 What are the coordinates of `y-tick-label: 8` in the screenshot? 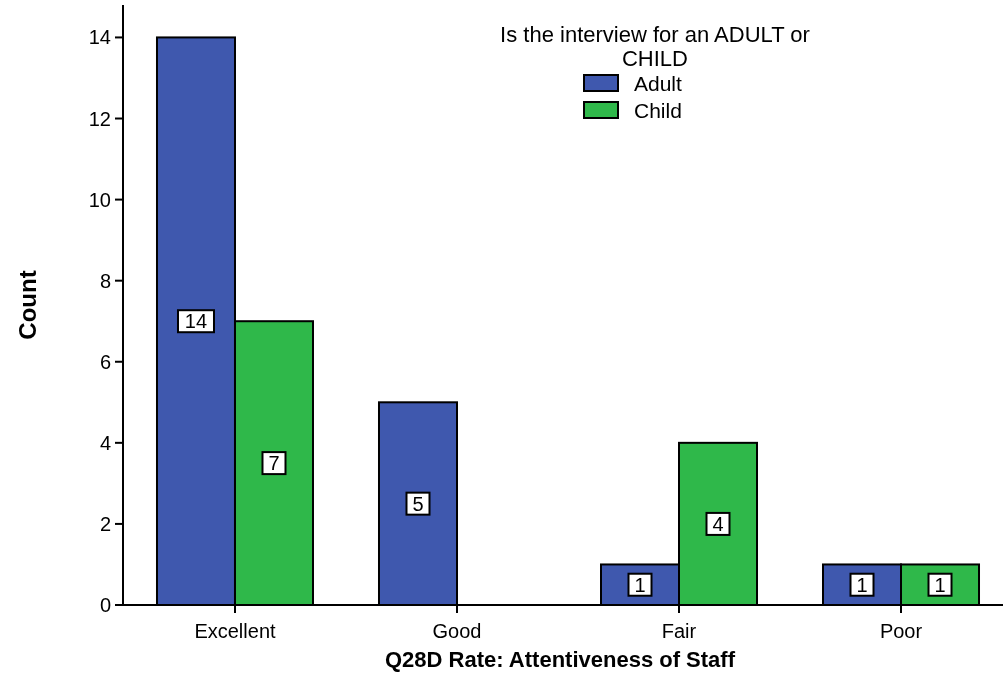 It's located at (105, 280).